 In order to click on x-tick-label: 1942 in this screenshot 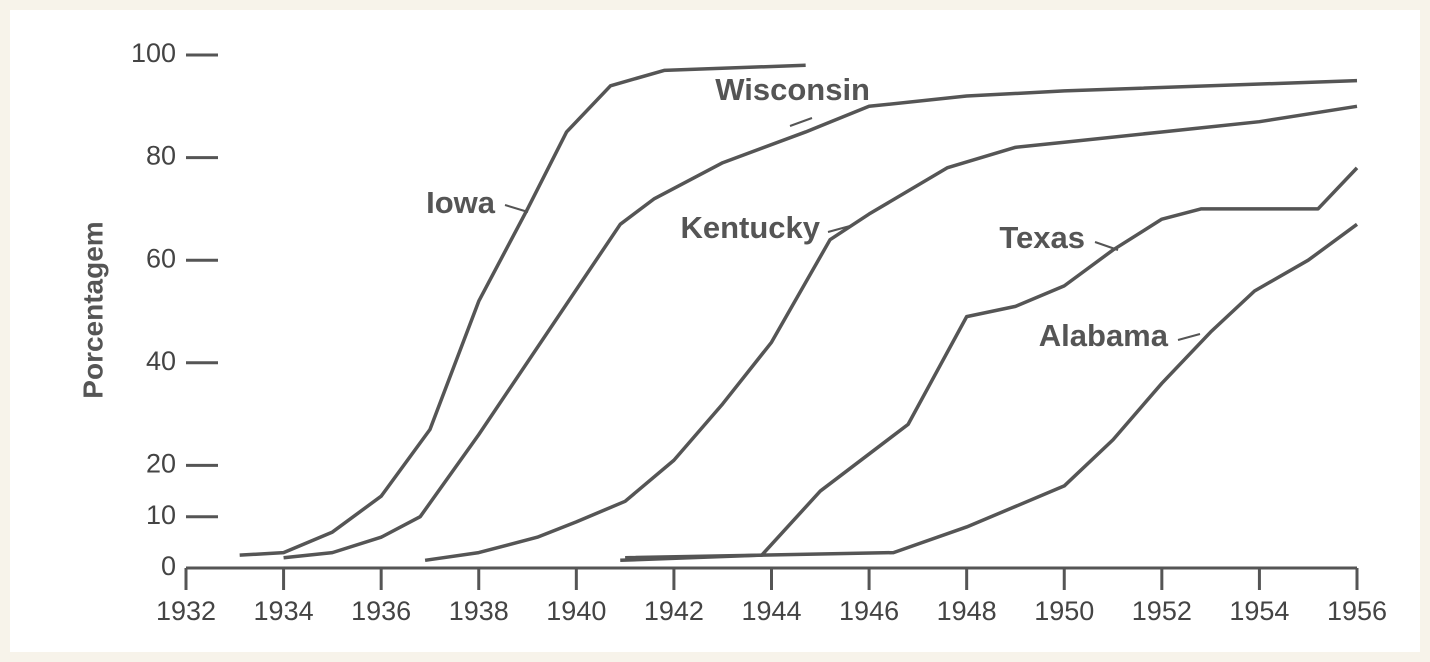, I will do `click(674, 611)`.